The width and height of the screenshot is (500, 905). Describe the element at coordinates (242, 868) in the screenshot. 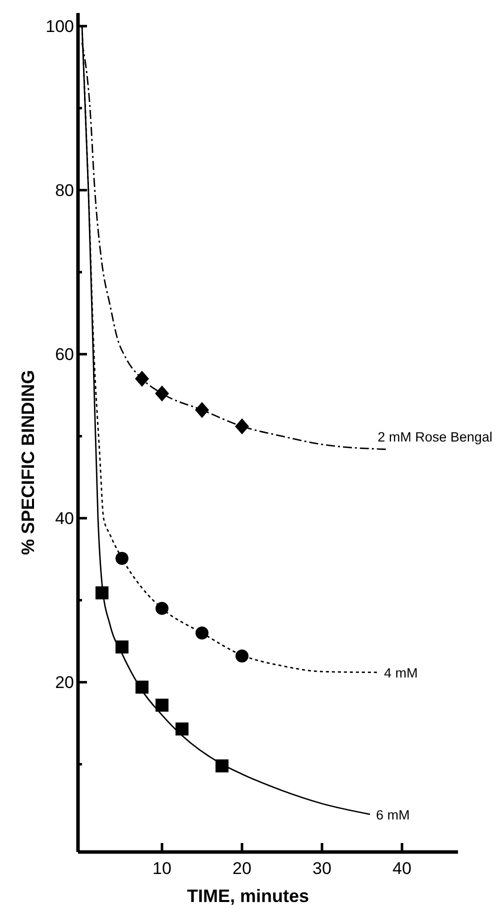

I see `x-tick-label: 20` at that location.